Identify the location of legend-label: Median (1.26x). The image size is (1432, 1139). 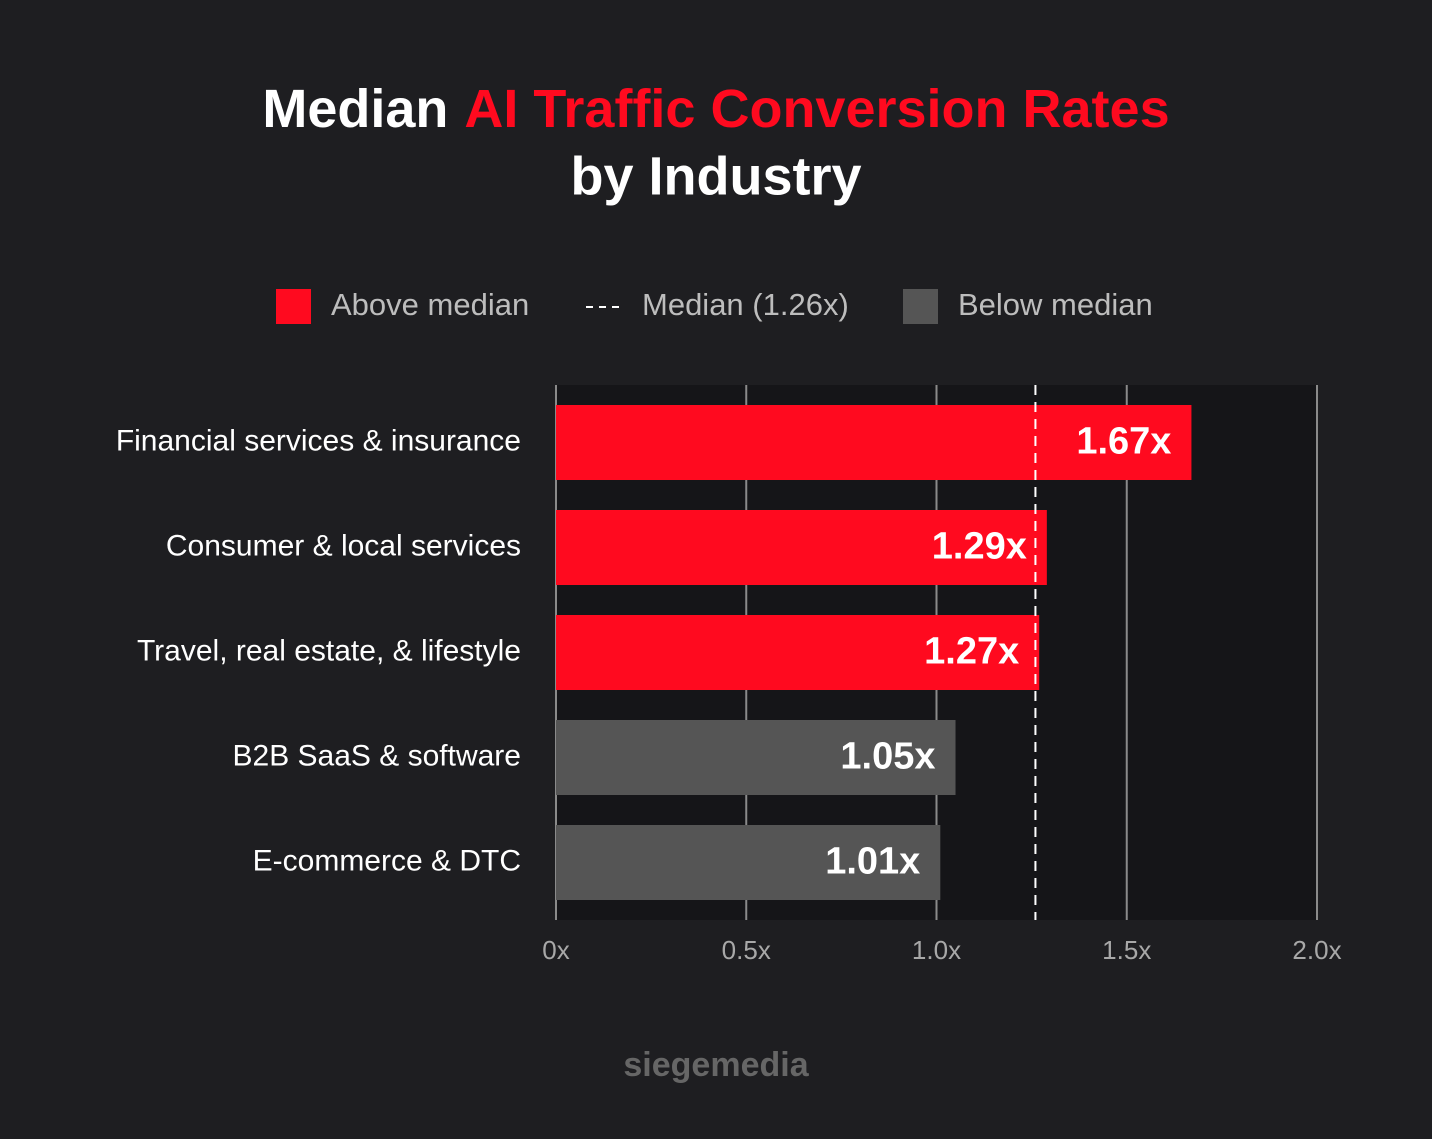
(745, 304).